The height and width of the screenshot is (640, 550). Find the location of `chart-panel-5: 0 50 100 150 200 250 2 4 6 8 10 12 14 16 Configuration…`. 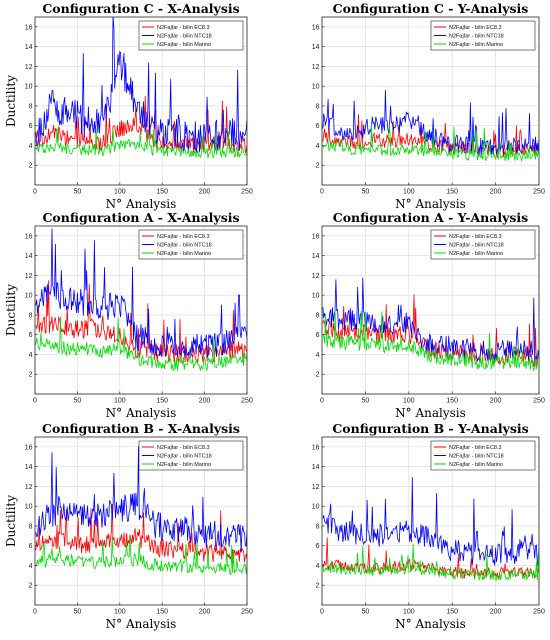

chart-panel-5: 0 50 100 150 200 250 2 4 6 8 10 12 14 16 Configuration… is located at coordinates (128, 526).